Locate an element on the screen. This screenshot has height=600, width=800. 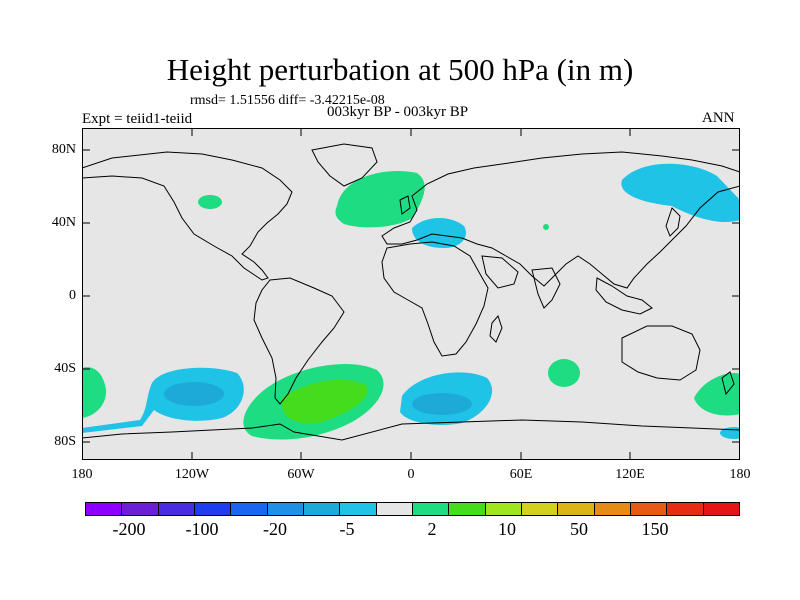
experiment-label: Expt = teiid1-teiid is located at coordinates (137, 119).